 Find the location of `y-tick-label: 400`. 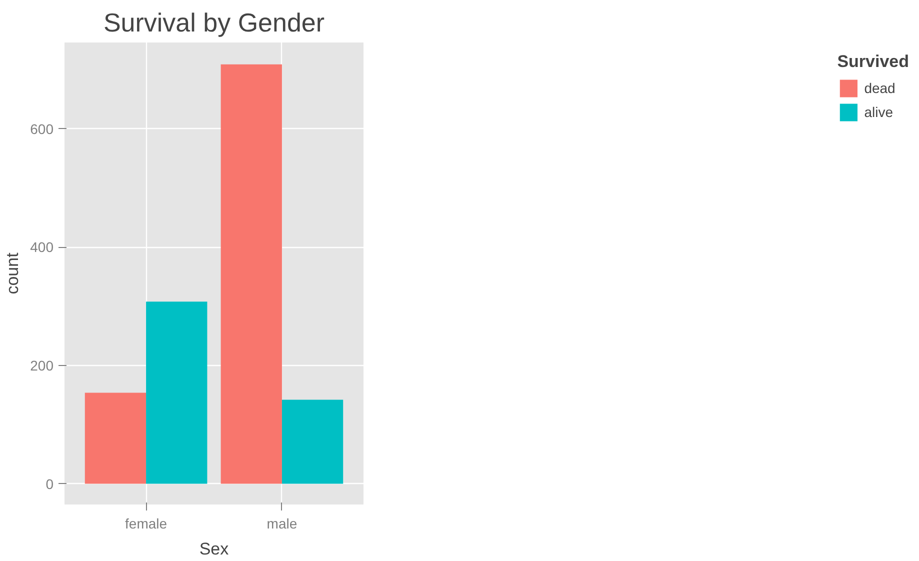

y-tick-label: 400 is located at coordinates (42, 247).